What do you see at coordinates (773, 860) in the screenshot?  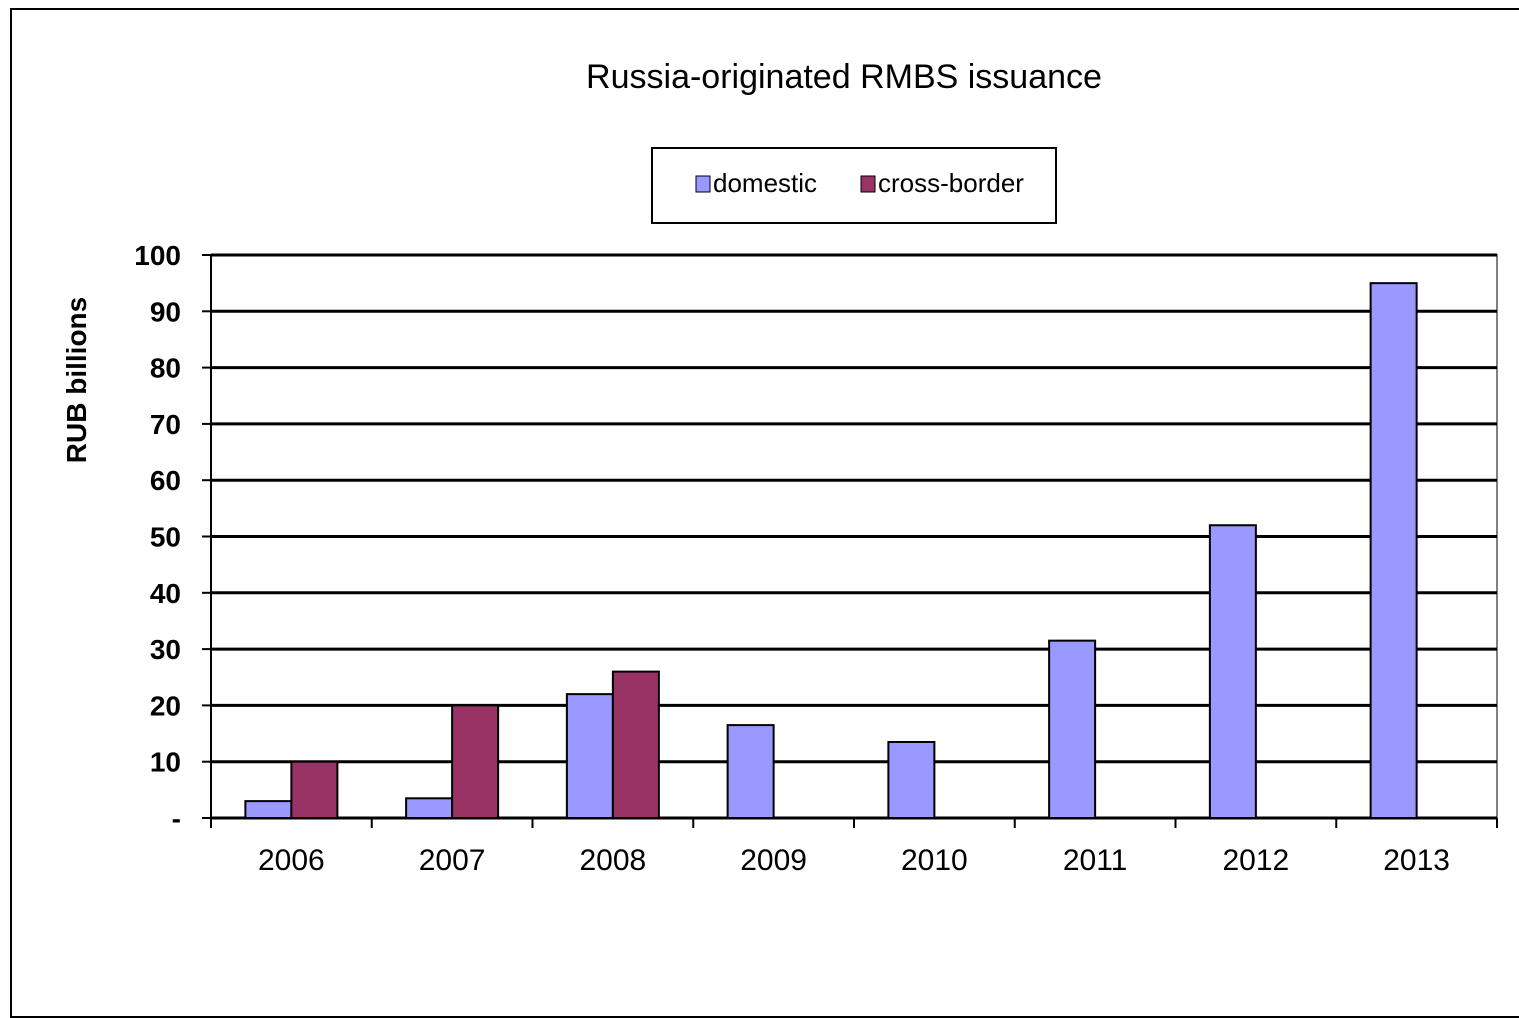 I see `x-tick-label-2009: 2009` at bounding box center [773, 860].